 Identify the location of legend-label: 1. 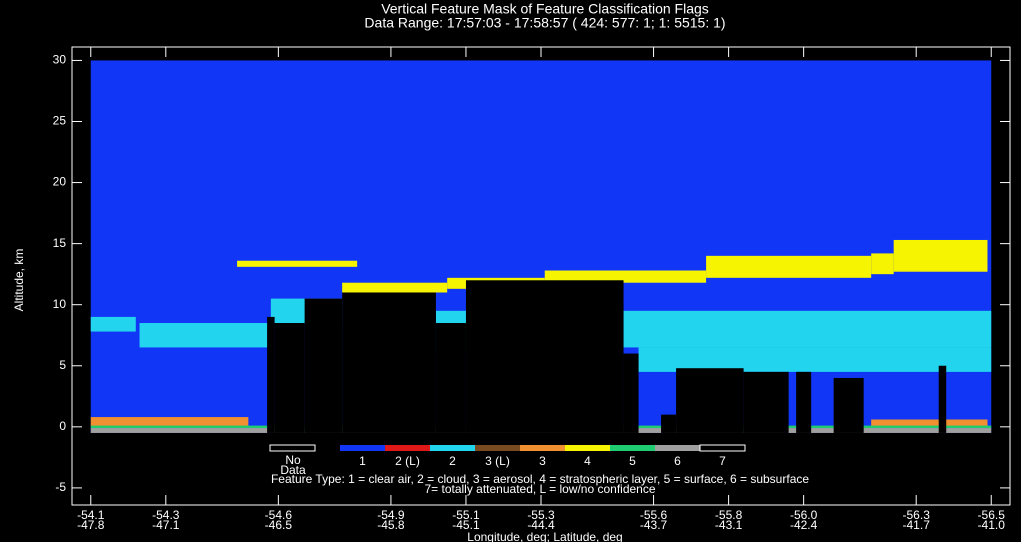
(362, 461).